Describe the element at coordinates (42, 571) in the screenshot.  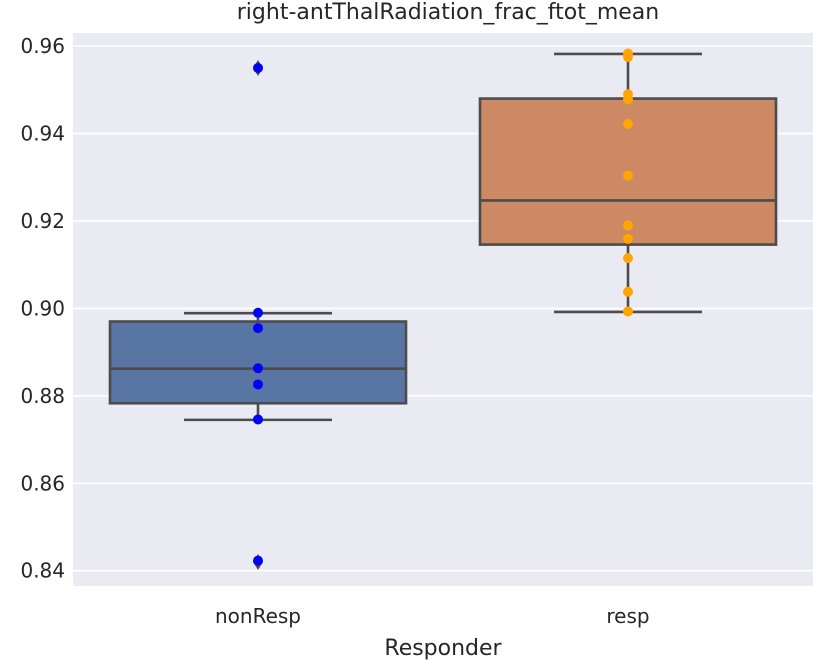
I see `y-tick-label: 0.84` at that location.